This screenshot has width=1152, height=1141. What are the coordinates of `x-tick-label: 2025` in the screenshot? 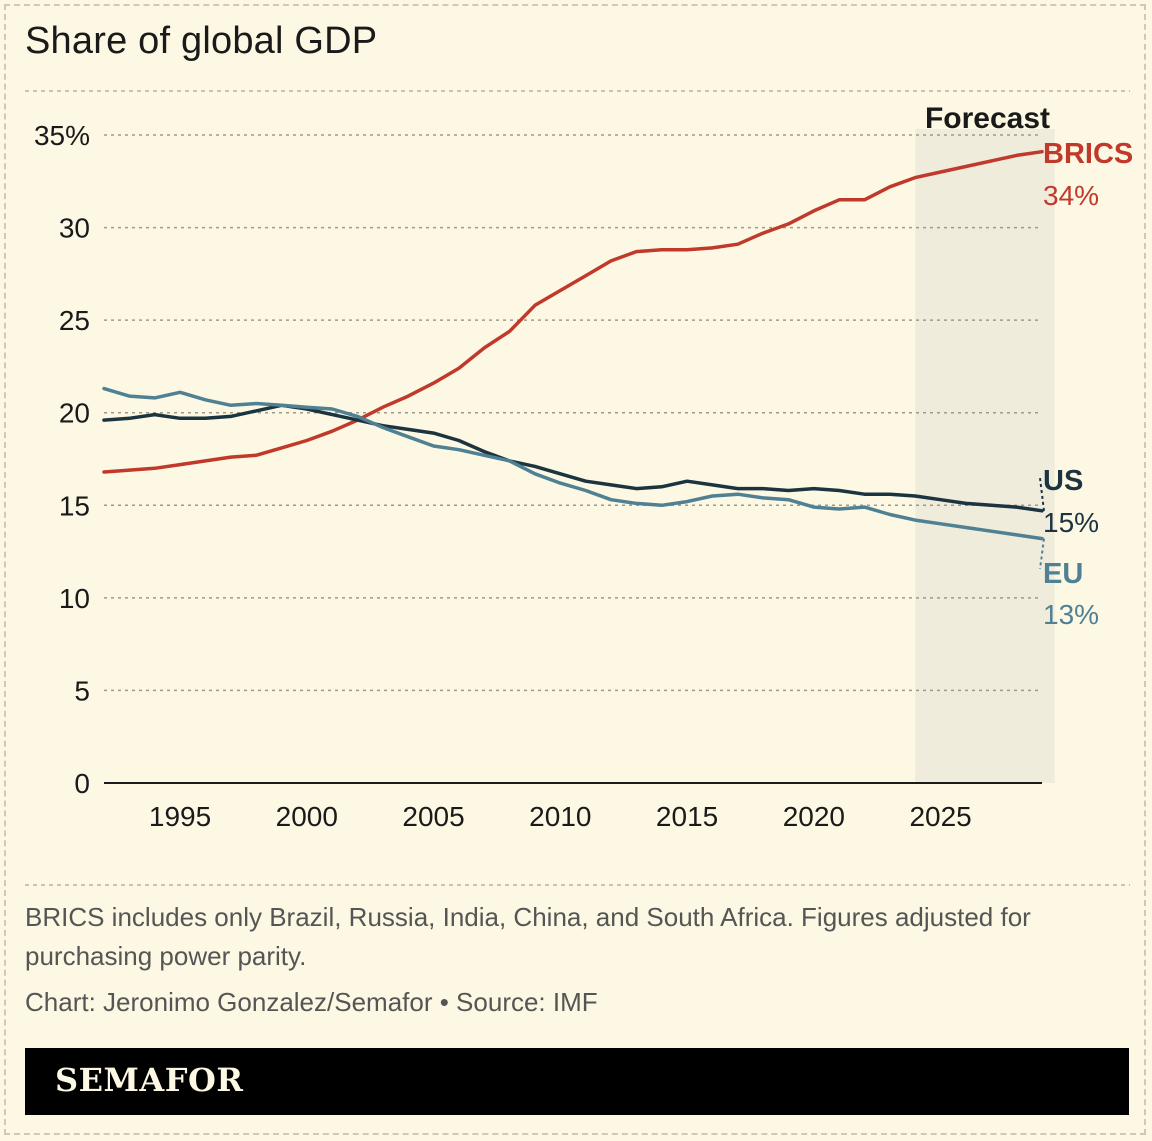 It's located at (940, 816).